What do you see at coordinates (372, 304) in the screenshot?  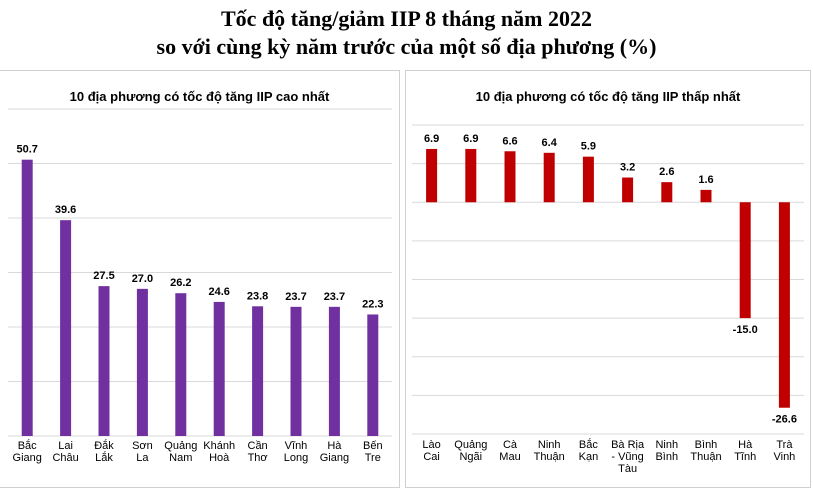 I see `data-label: 22.3` at bounding box center [372, 304].